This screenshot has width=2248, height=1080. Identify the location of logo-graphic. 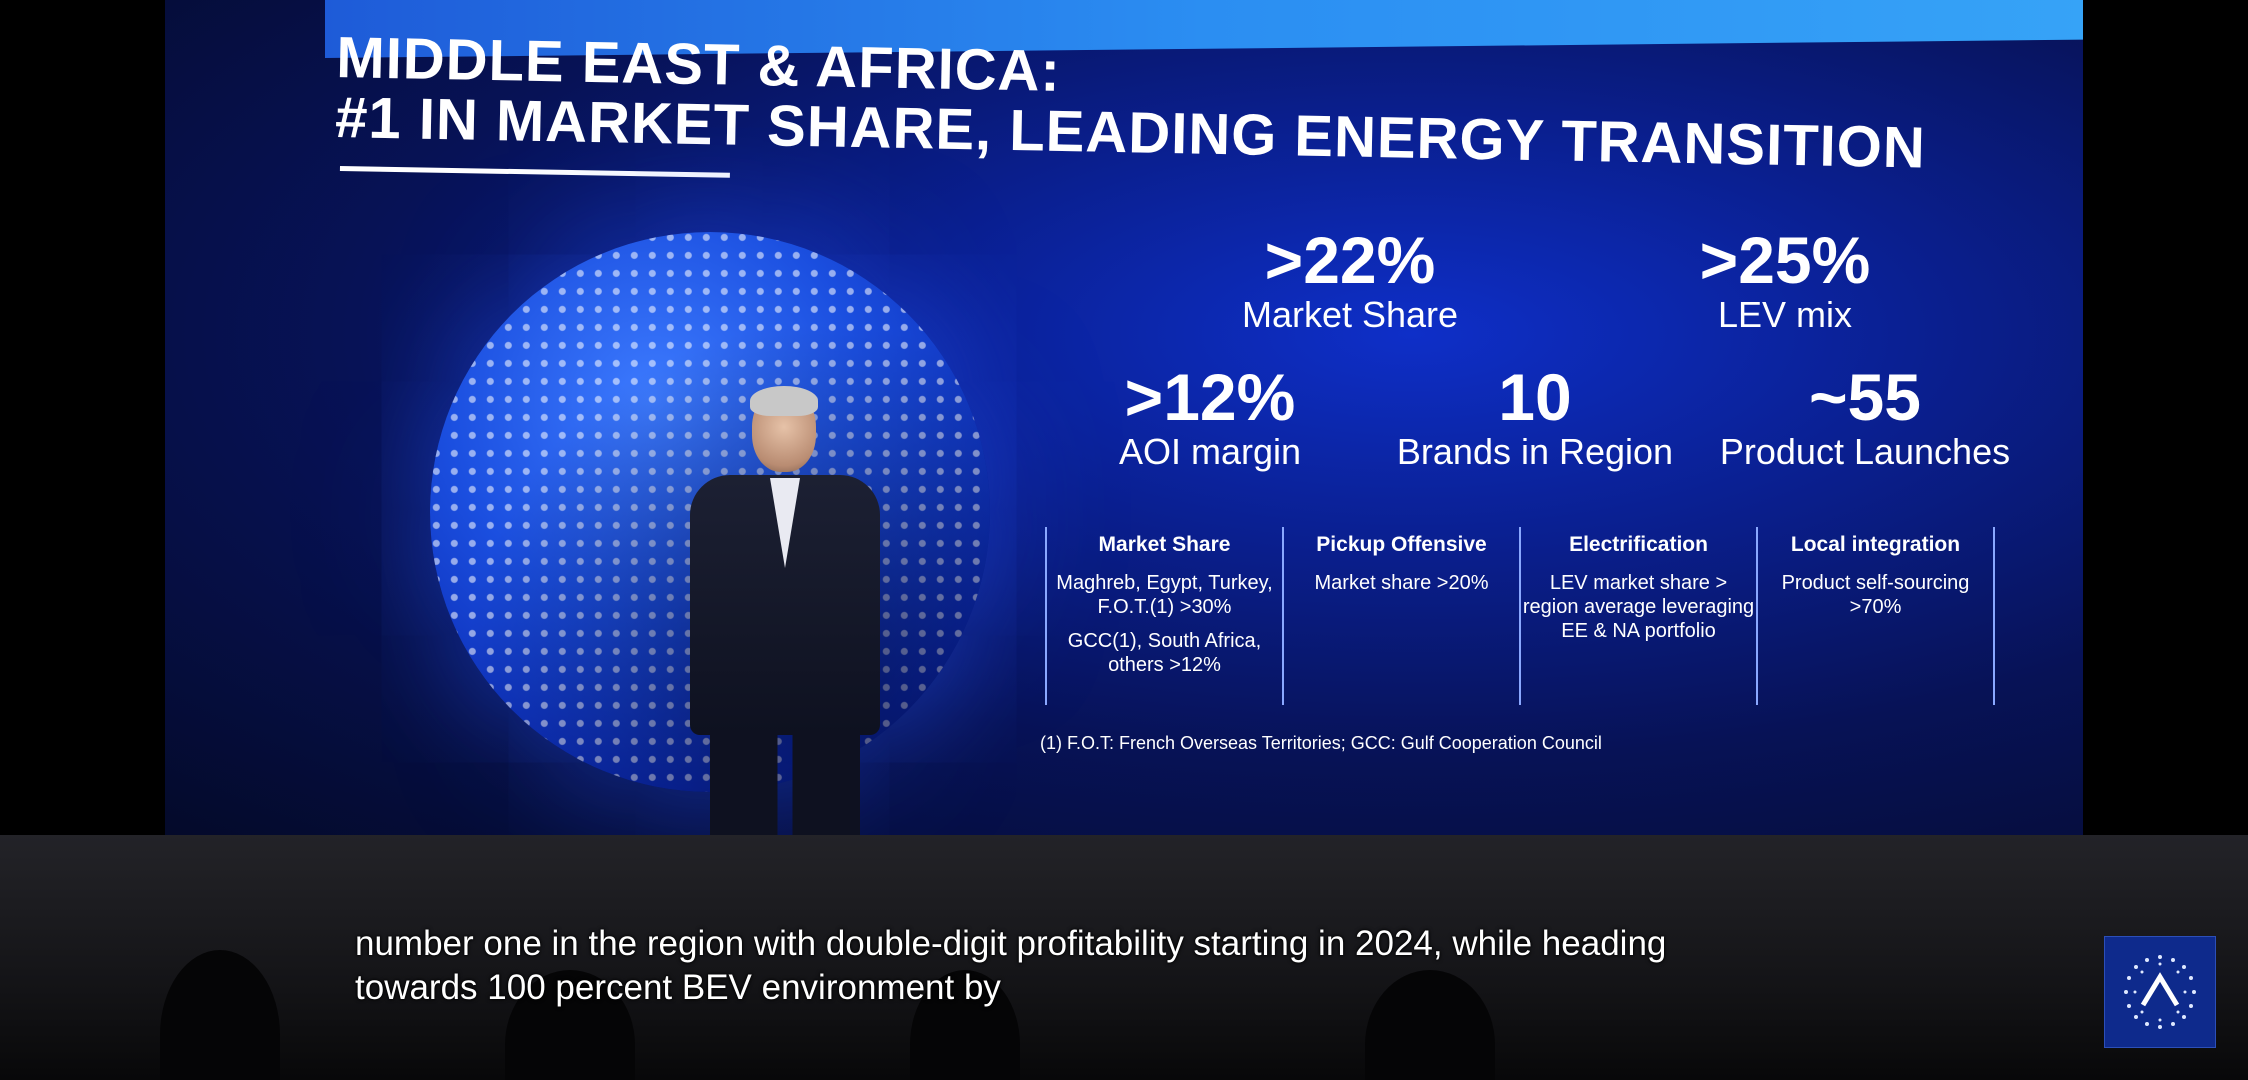
(2160, 992).